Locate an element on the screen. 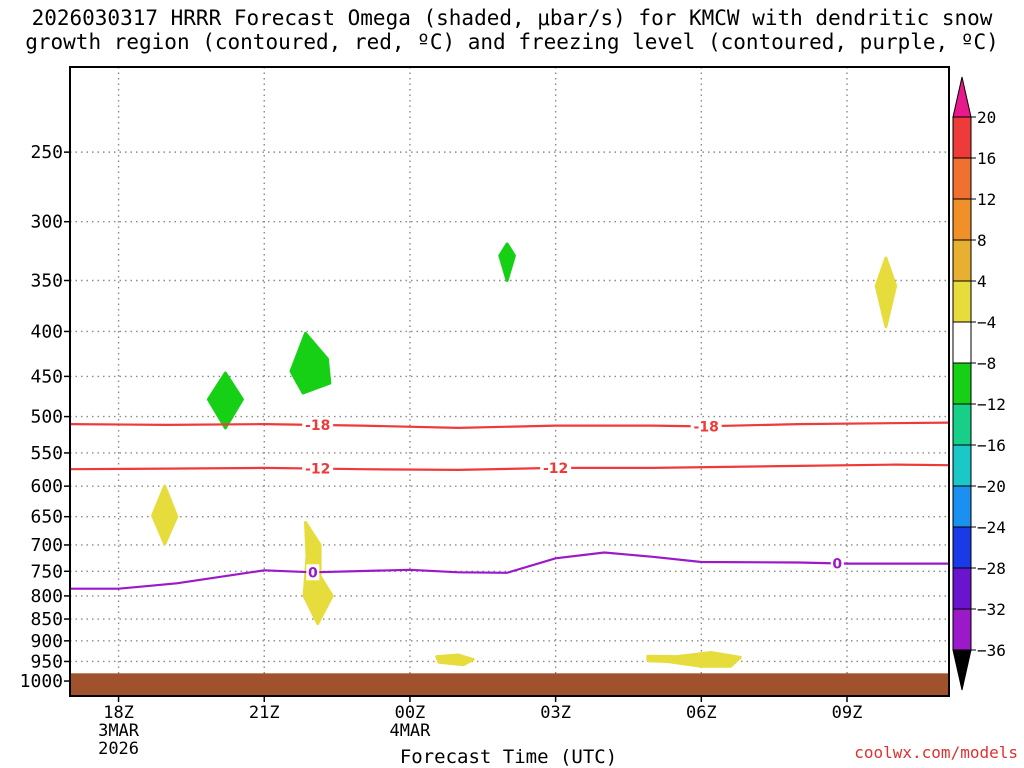 The width and height of the screenshot is (1024, 768). colorbar-label: −20 is located at coordinates (991, 486).